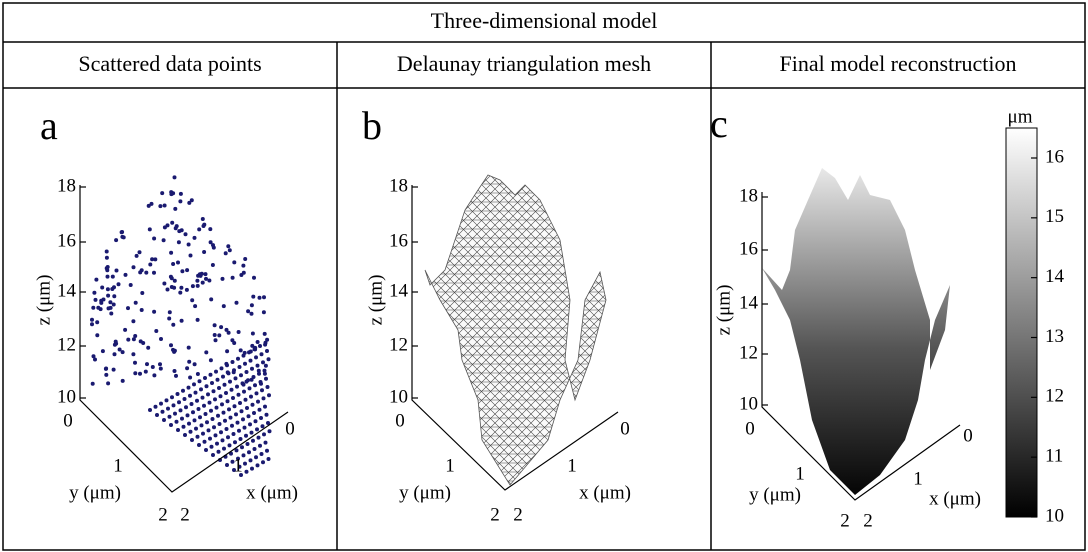 Image resolution: width=1088 pixels, height=552 pixels. I want to click on z-tick-label: 10, so click(748, 403).